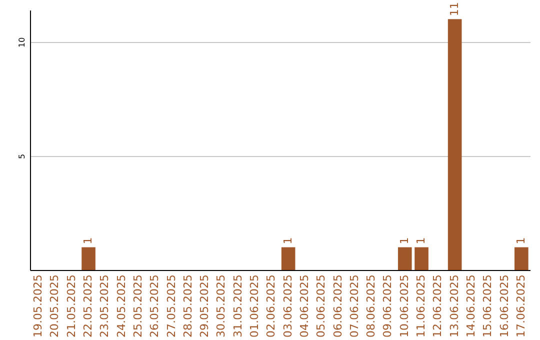 The height and width of the screenshot is (340, 540). I want to click on x-tick-label: 21.05.2025, so click(71, 306).